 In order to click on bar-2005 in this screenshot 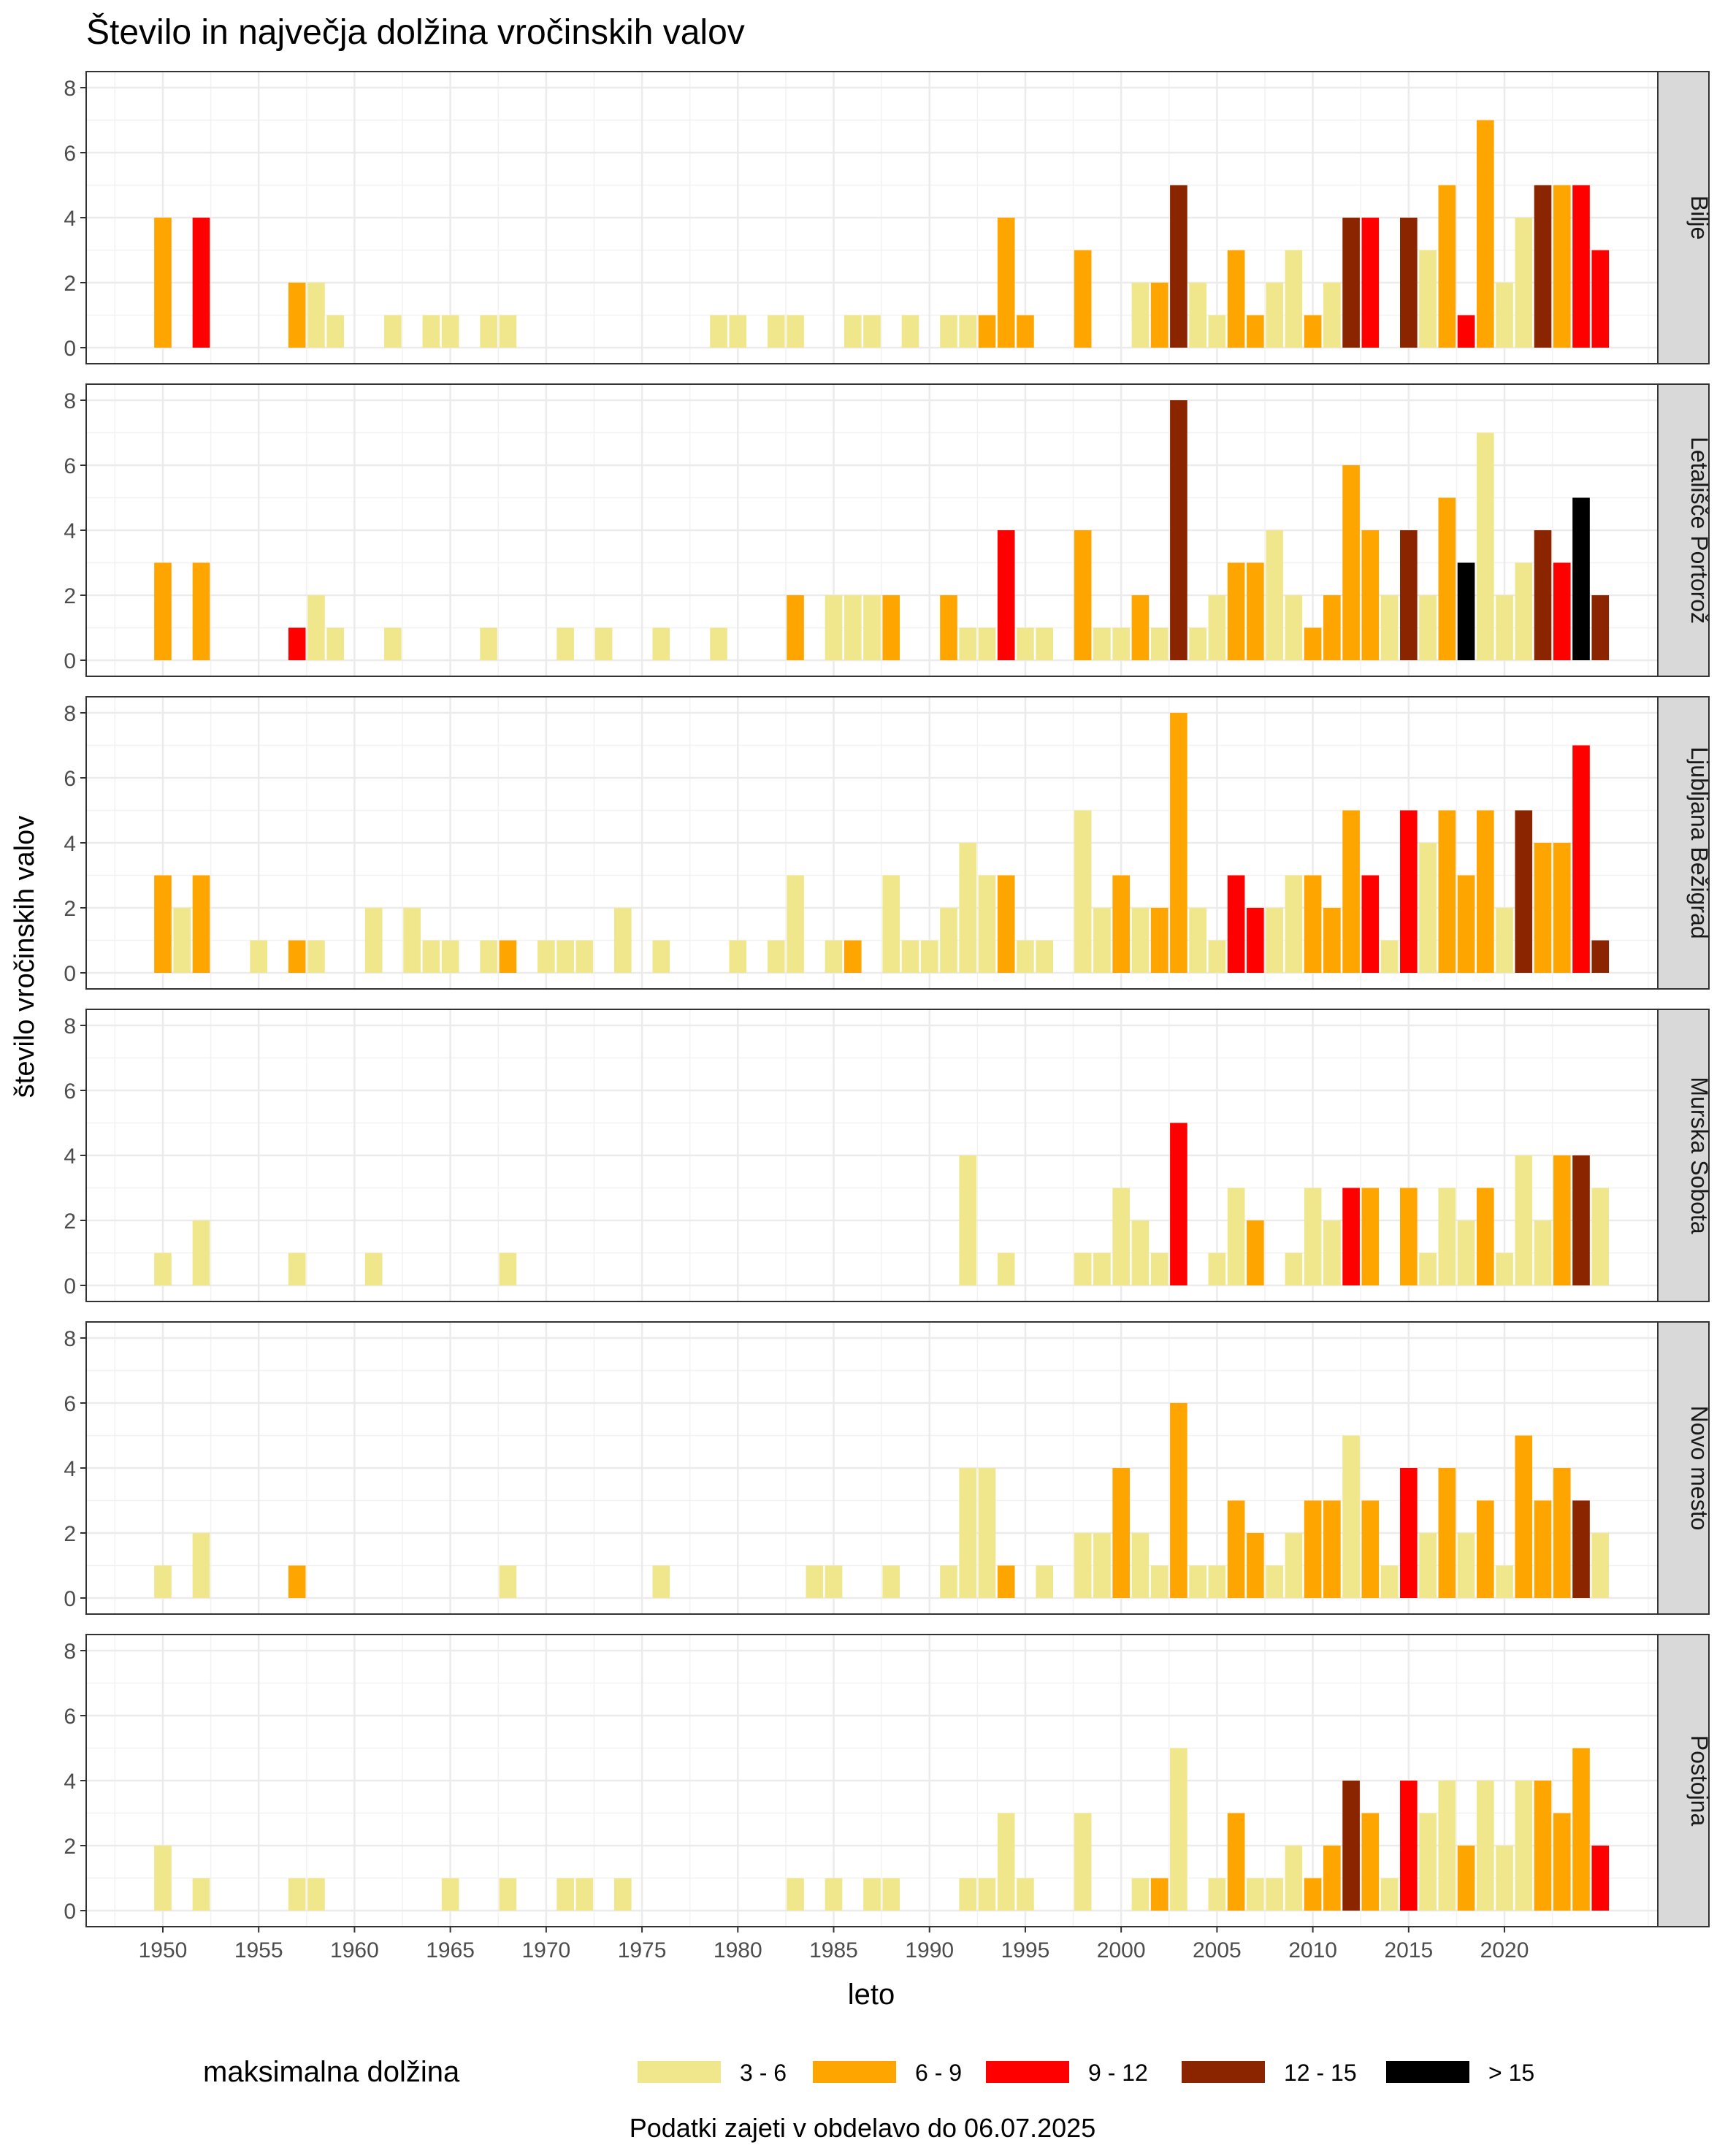, I will do `click(1217, 956)`.